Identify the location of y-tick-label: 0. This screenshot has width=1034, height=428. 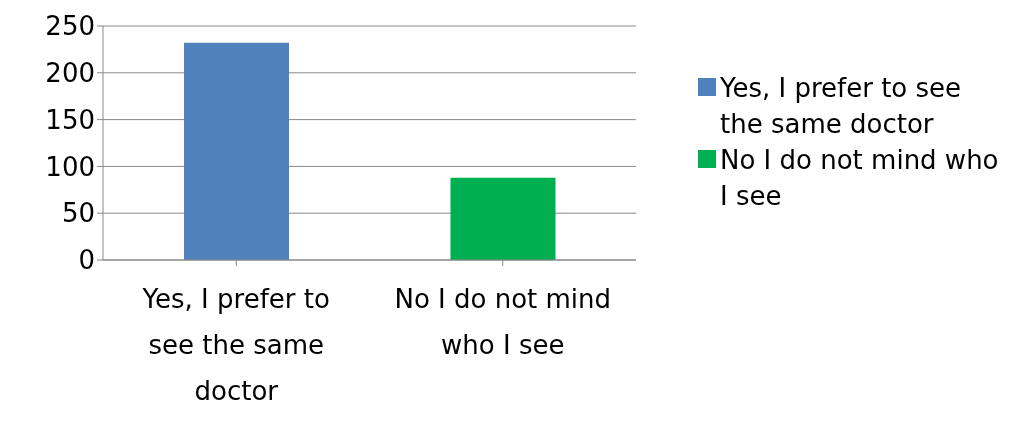
(86, 260).